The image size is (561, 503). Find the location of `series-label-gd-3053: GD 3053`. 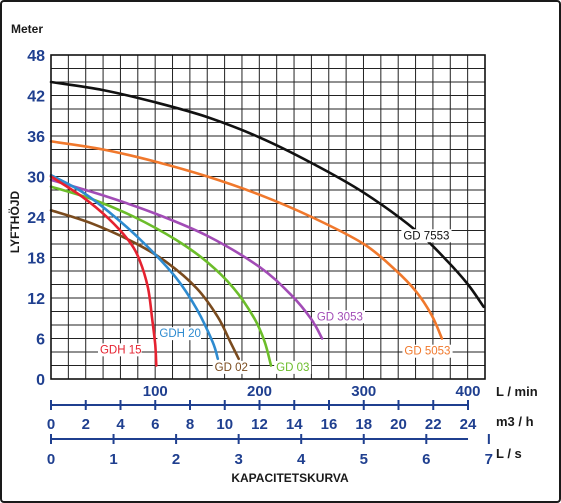

series-label-gd-3053: GD 3053 is located at coordinates (340, 317).